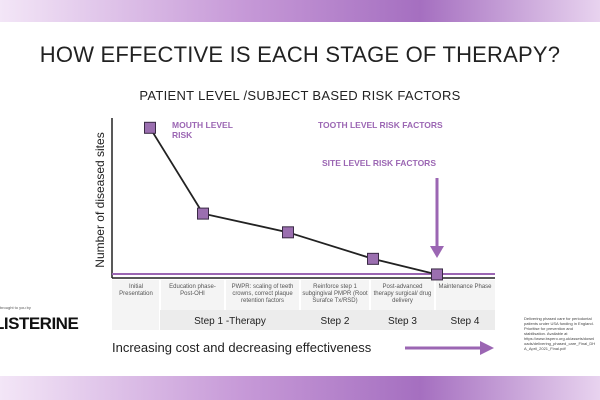 This screenshot has height=400, width=600. I want to click on annotation: TOOTH LEVEL RISK FACTORS, so click(380, 125).